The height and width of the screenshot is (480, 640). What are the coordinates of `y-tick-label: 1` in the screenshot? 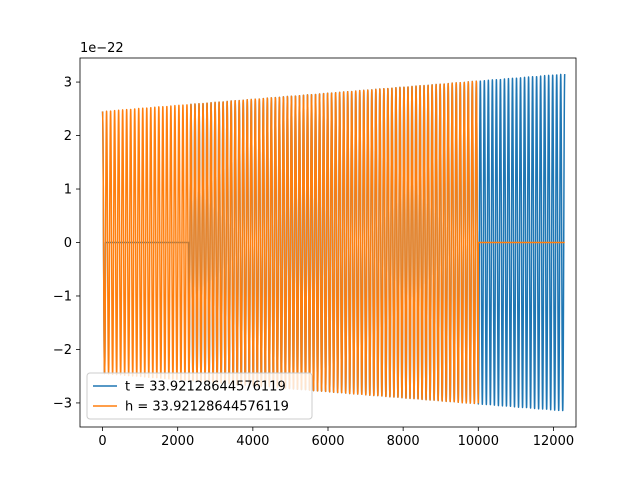 It's located at (68, 190).